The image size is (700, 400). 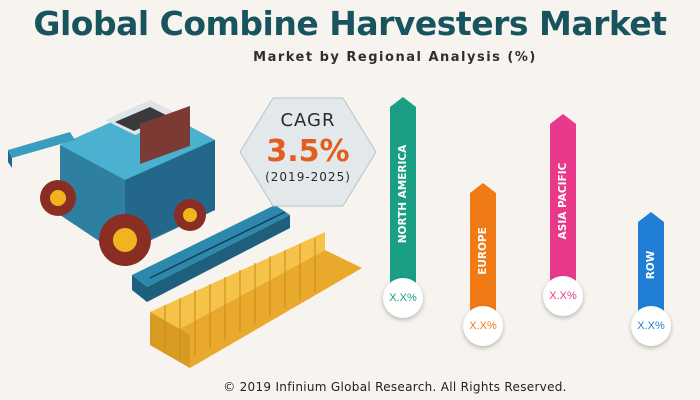 I want to click on bar-label: ASIA PACIFIC, so click(x=563, y=201).